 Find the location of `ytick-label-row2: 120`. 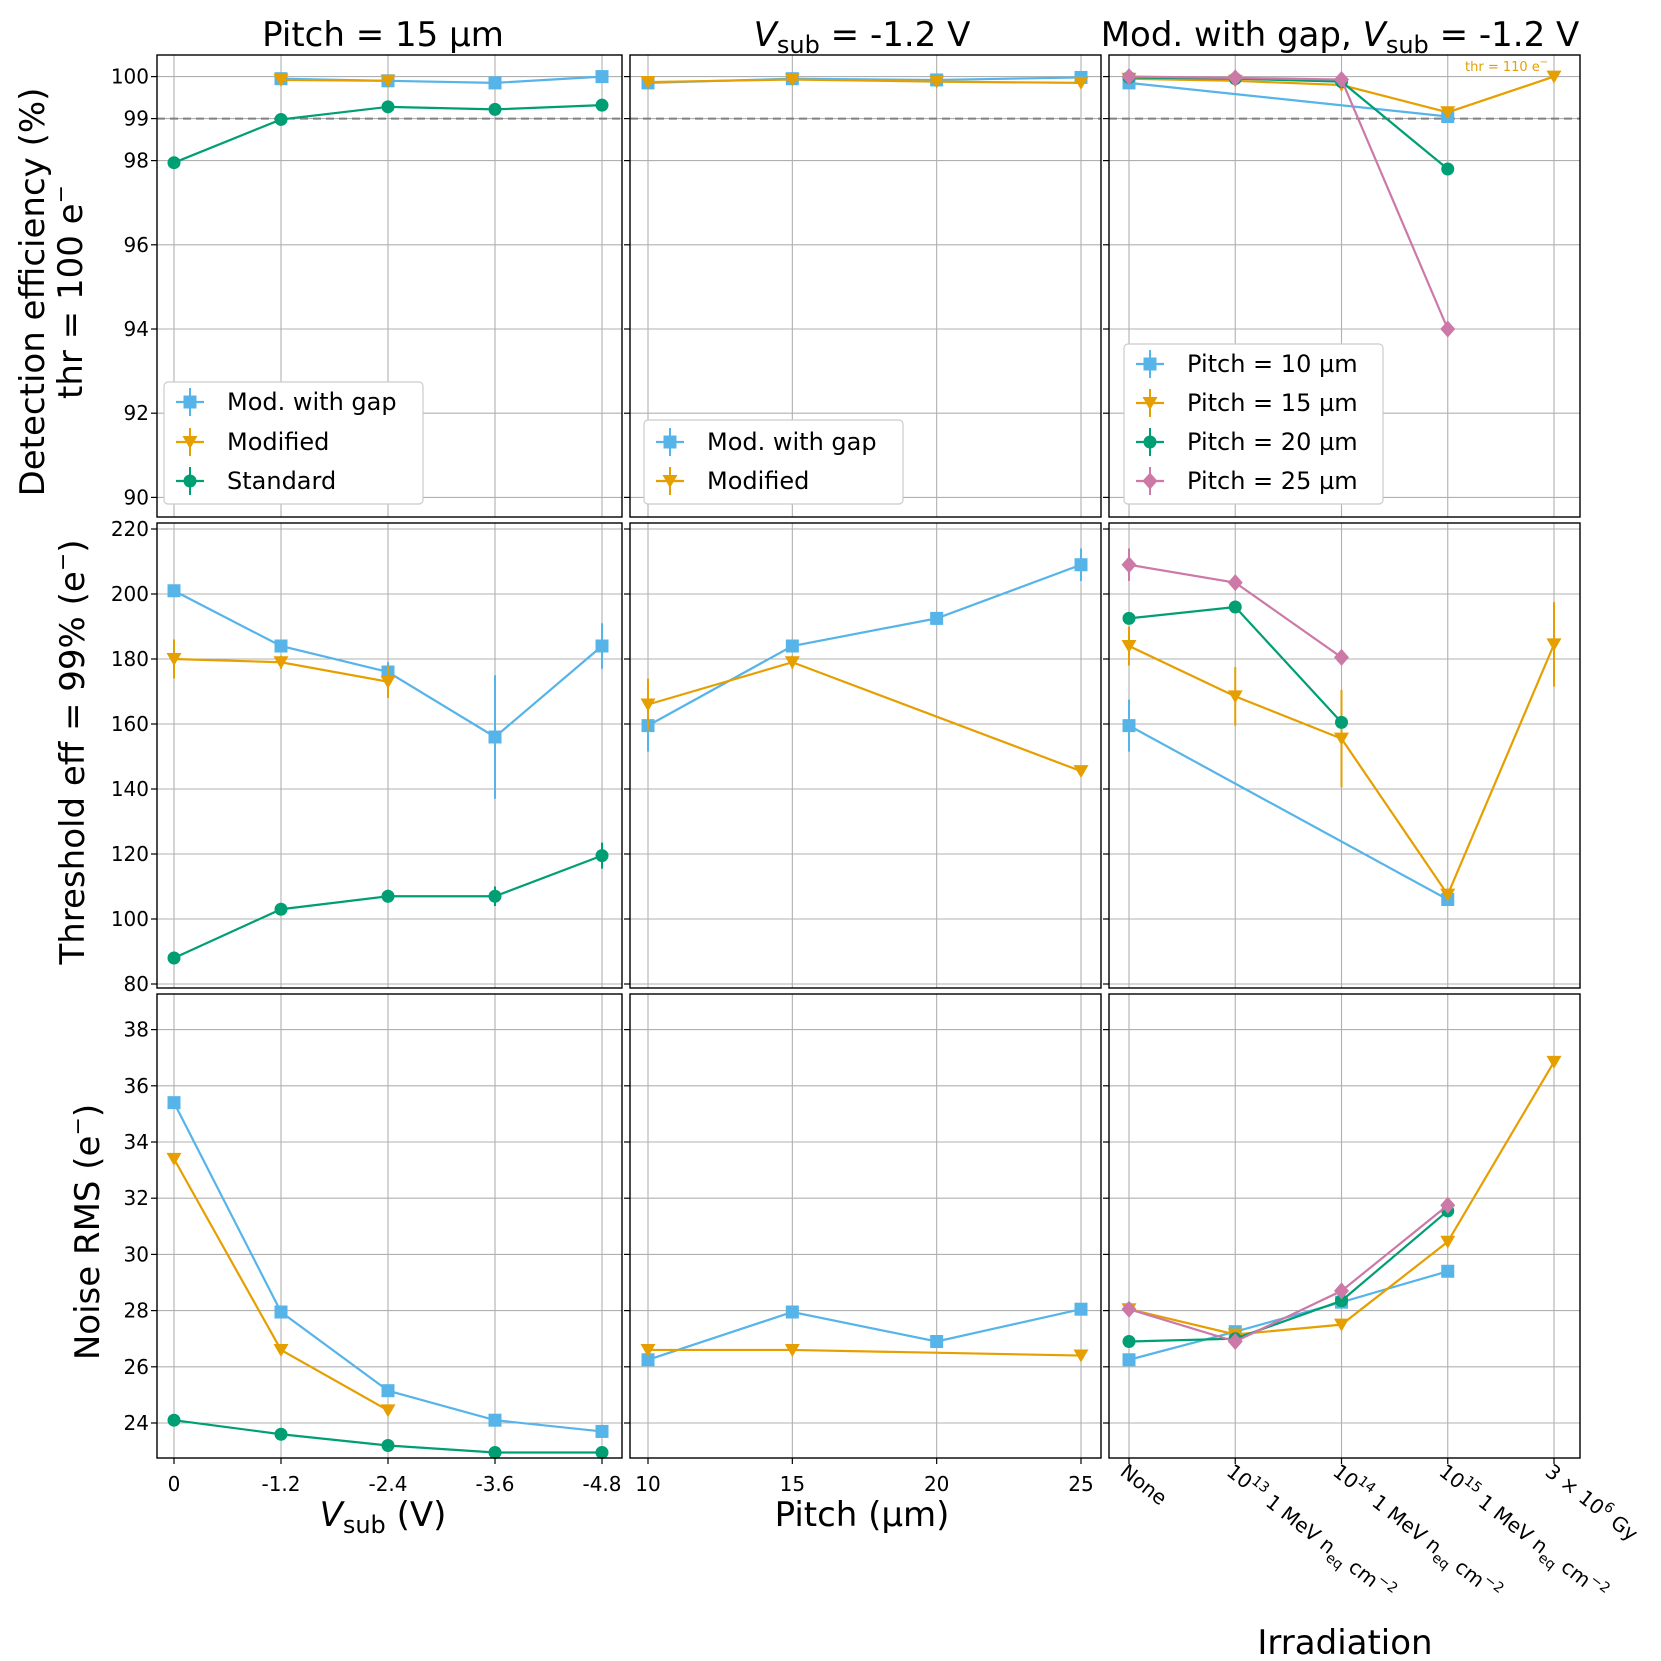

ytick-label-row2: 120 is located at coordinates (130, 854).